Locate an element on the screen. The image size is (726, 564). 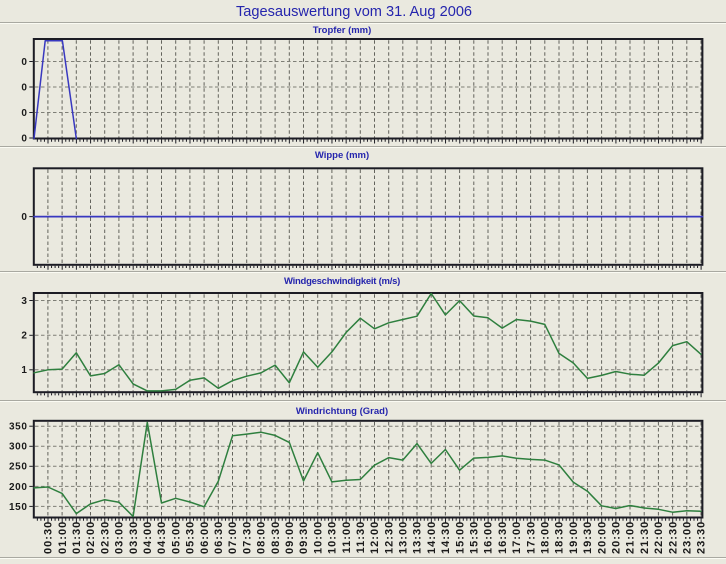
svg-text: 03:30 is located at coordinates (134, 537).